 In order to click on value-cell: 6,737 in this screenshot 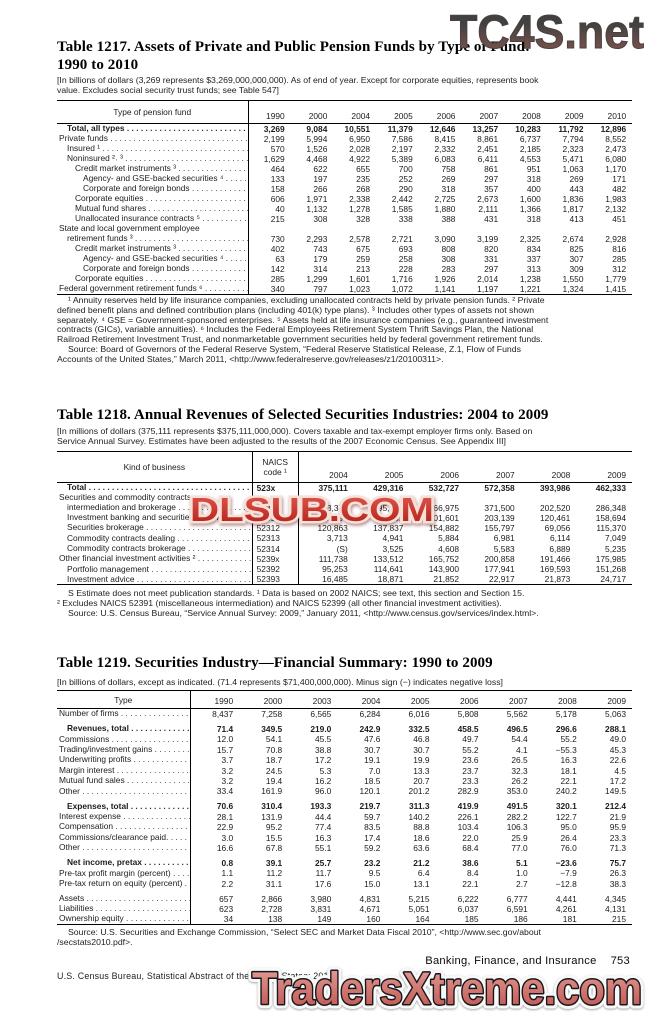, I will do `click(530, 139)`.